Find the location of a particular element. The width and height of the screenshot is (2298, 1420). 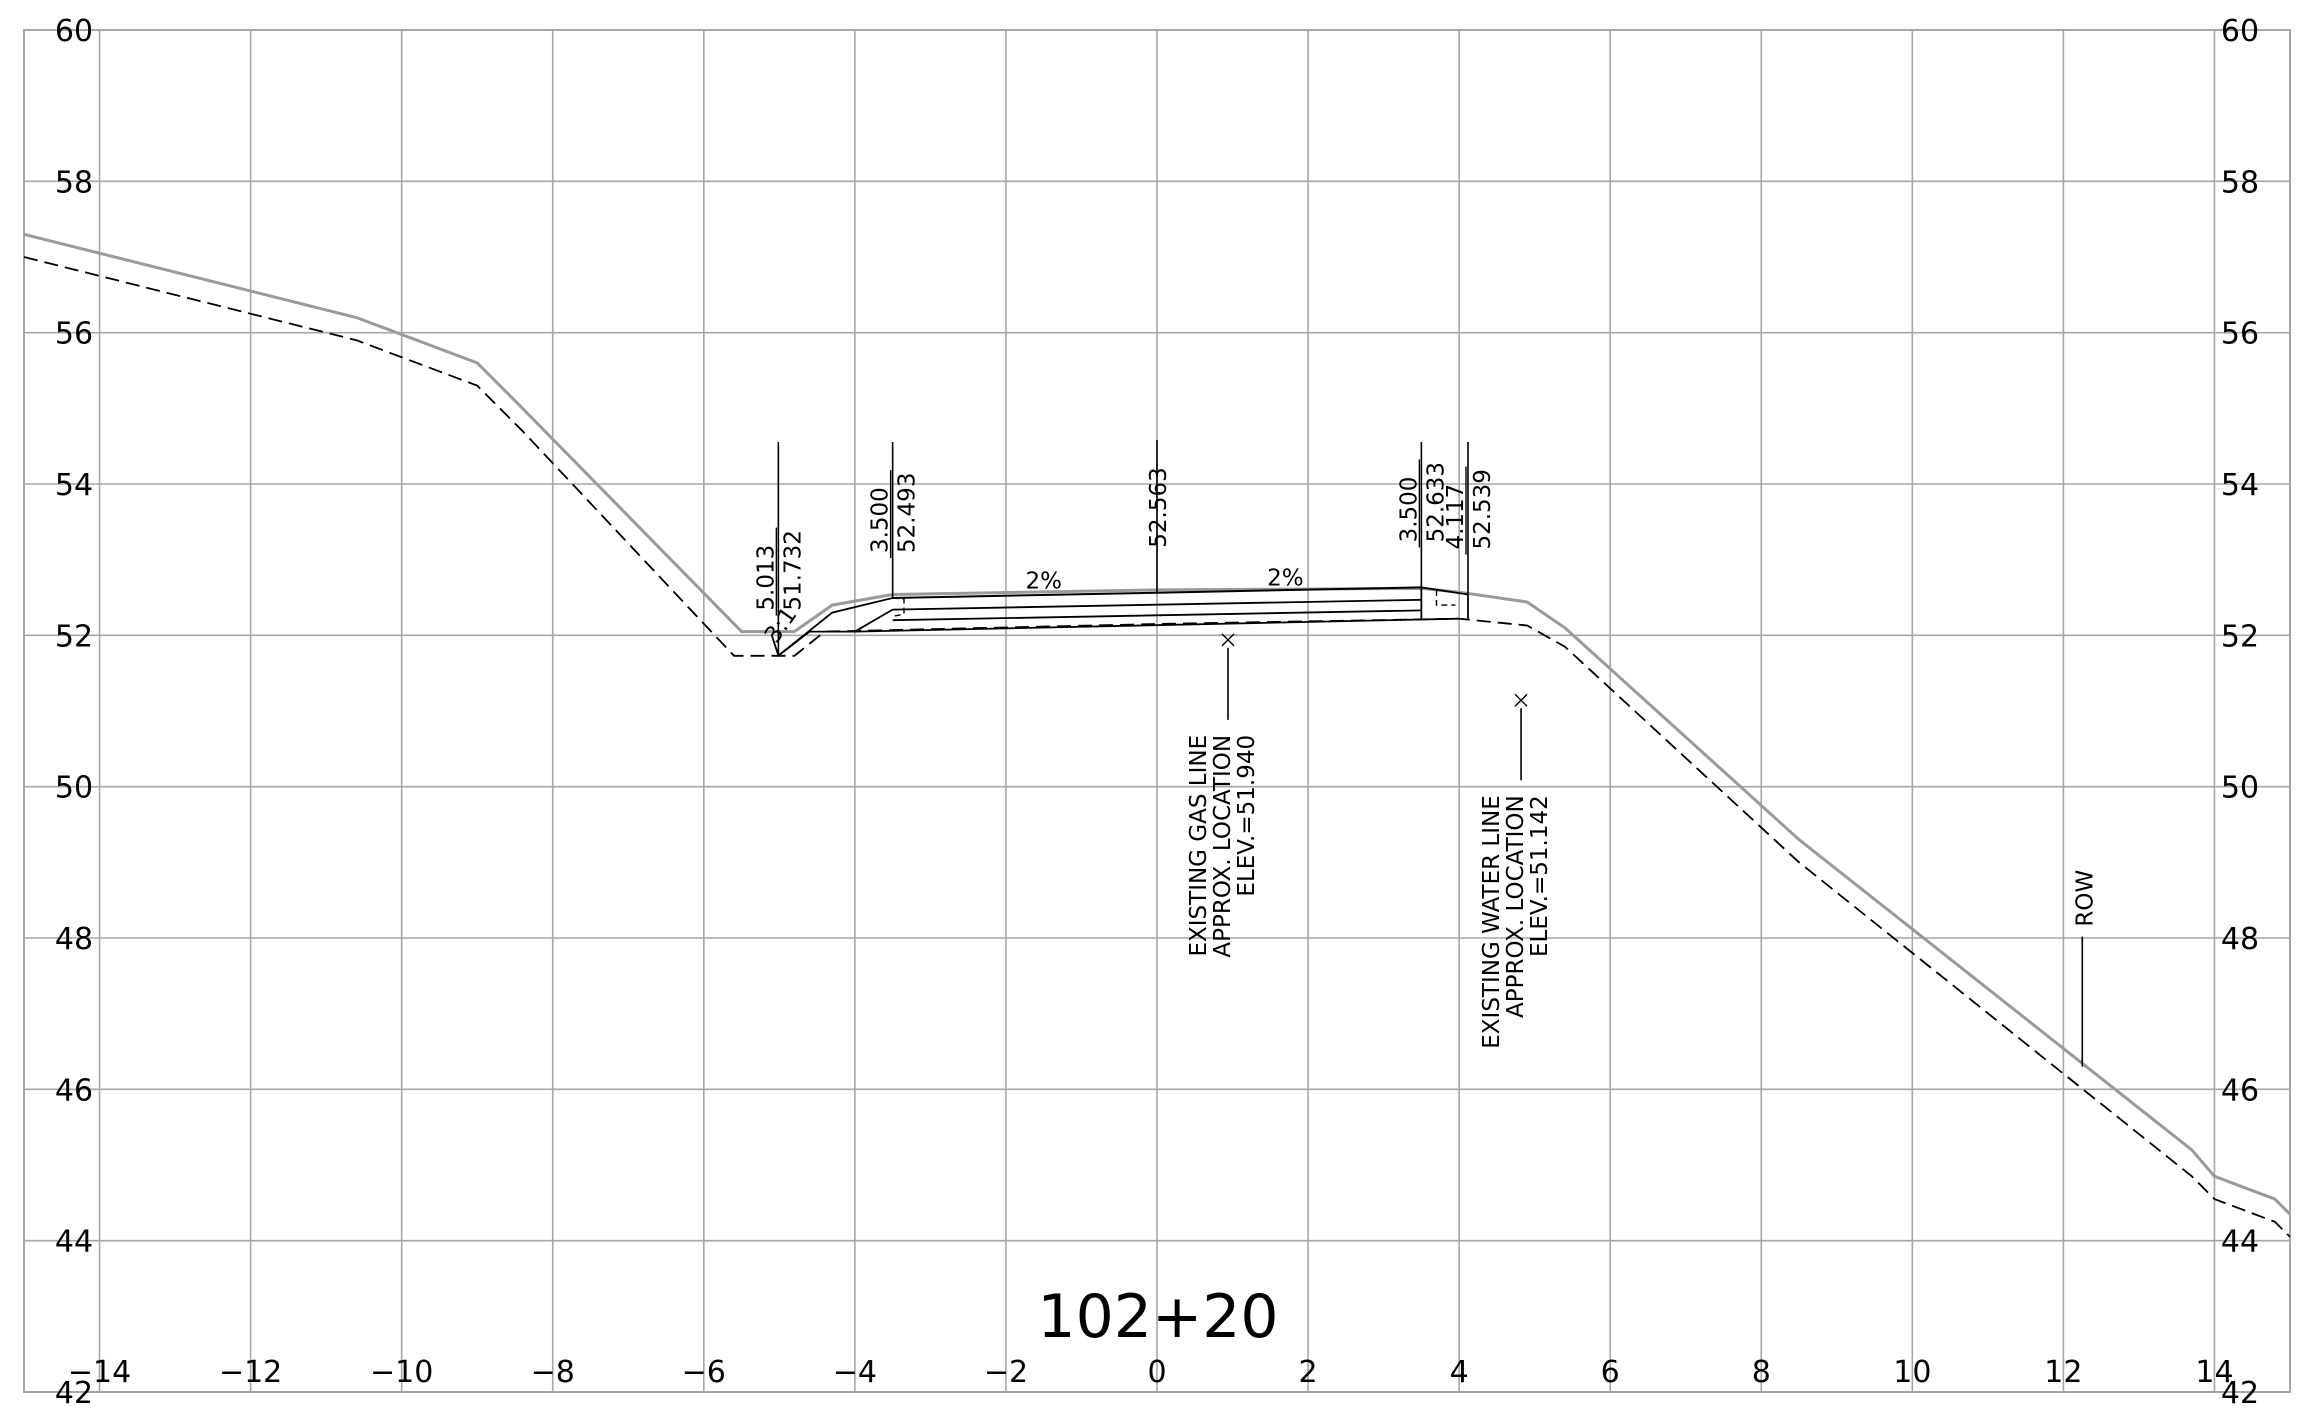

y-tick-label-right: 44 is located at coordinates (2240, 1242).